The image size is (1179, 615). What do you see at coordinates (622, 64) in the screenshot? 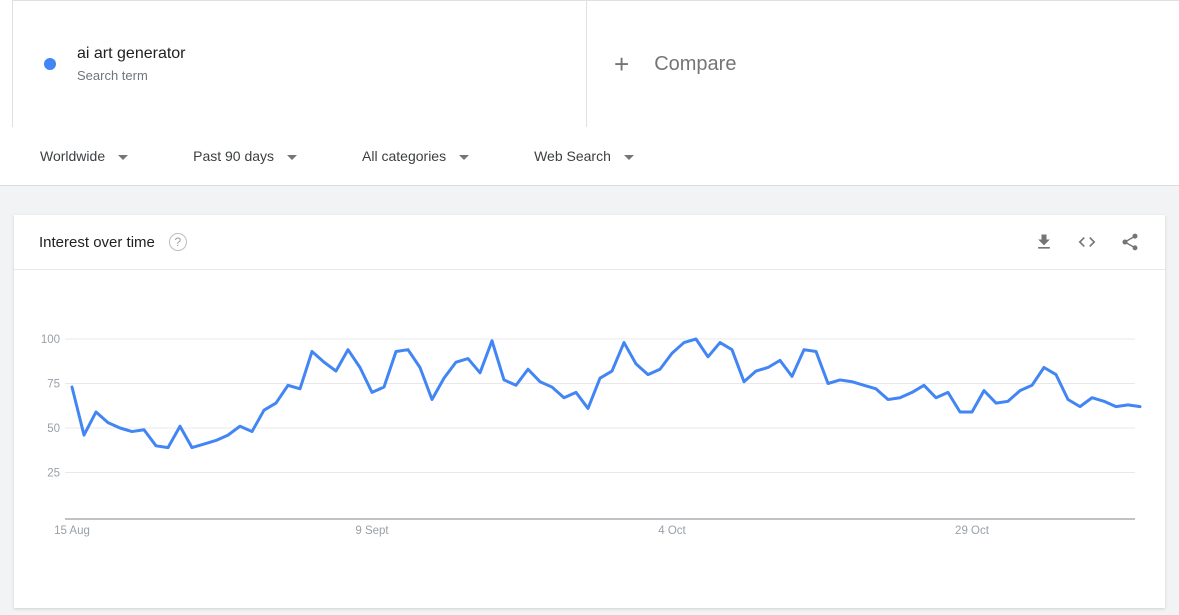
I see `plus-icon: +` at bounding box center [622, 64].